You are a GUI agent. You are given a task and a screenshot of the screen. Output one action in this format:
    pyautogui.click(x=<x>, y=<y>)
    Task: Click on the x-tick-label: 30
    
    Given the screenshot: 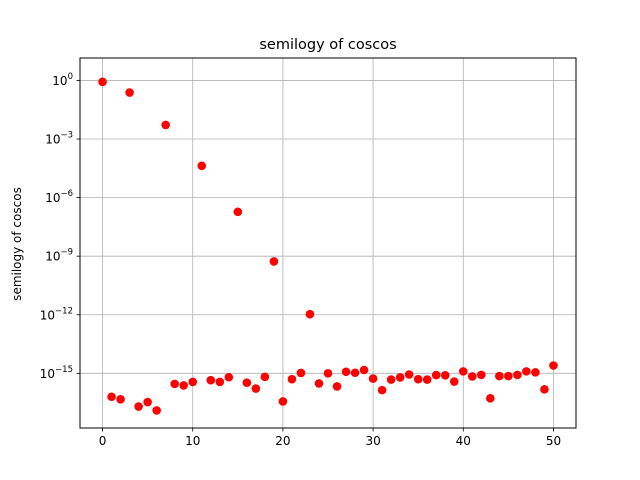 What is the action you would take?
    pyautogui.click(x=372, y=441)
    